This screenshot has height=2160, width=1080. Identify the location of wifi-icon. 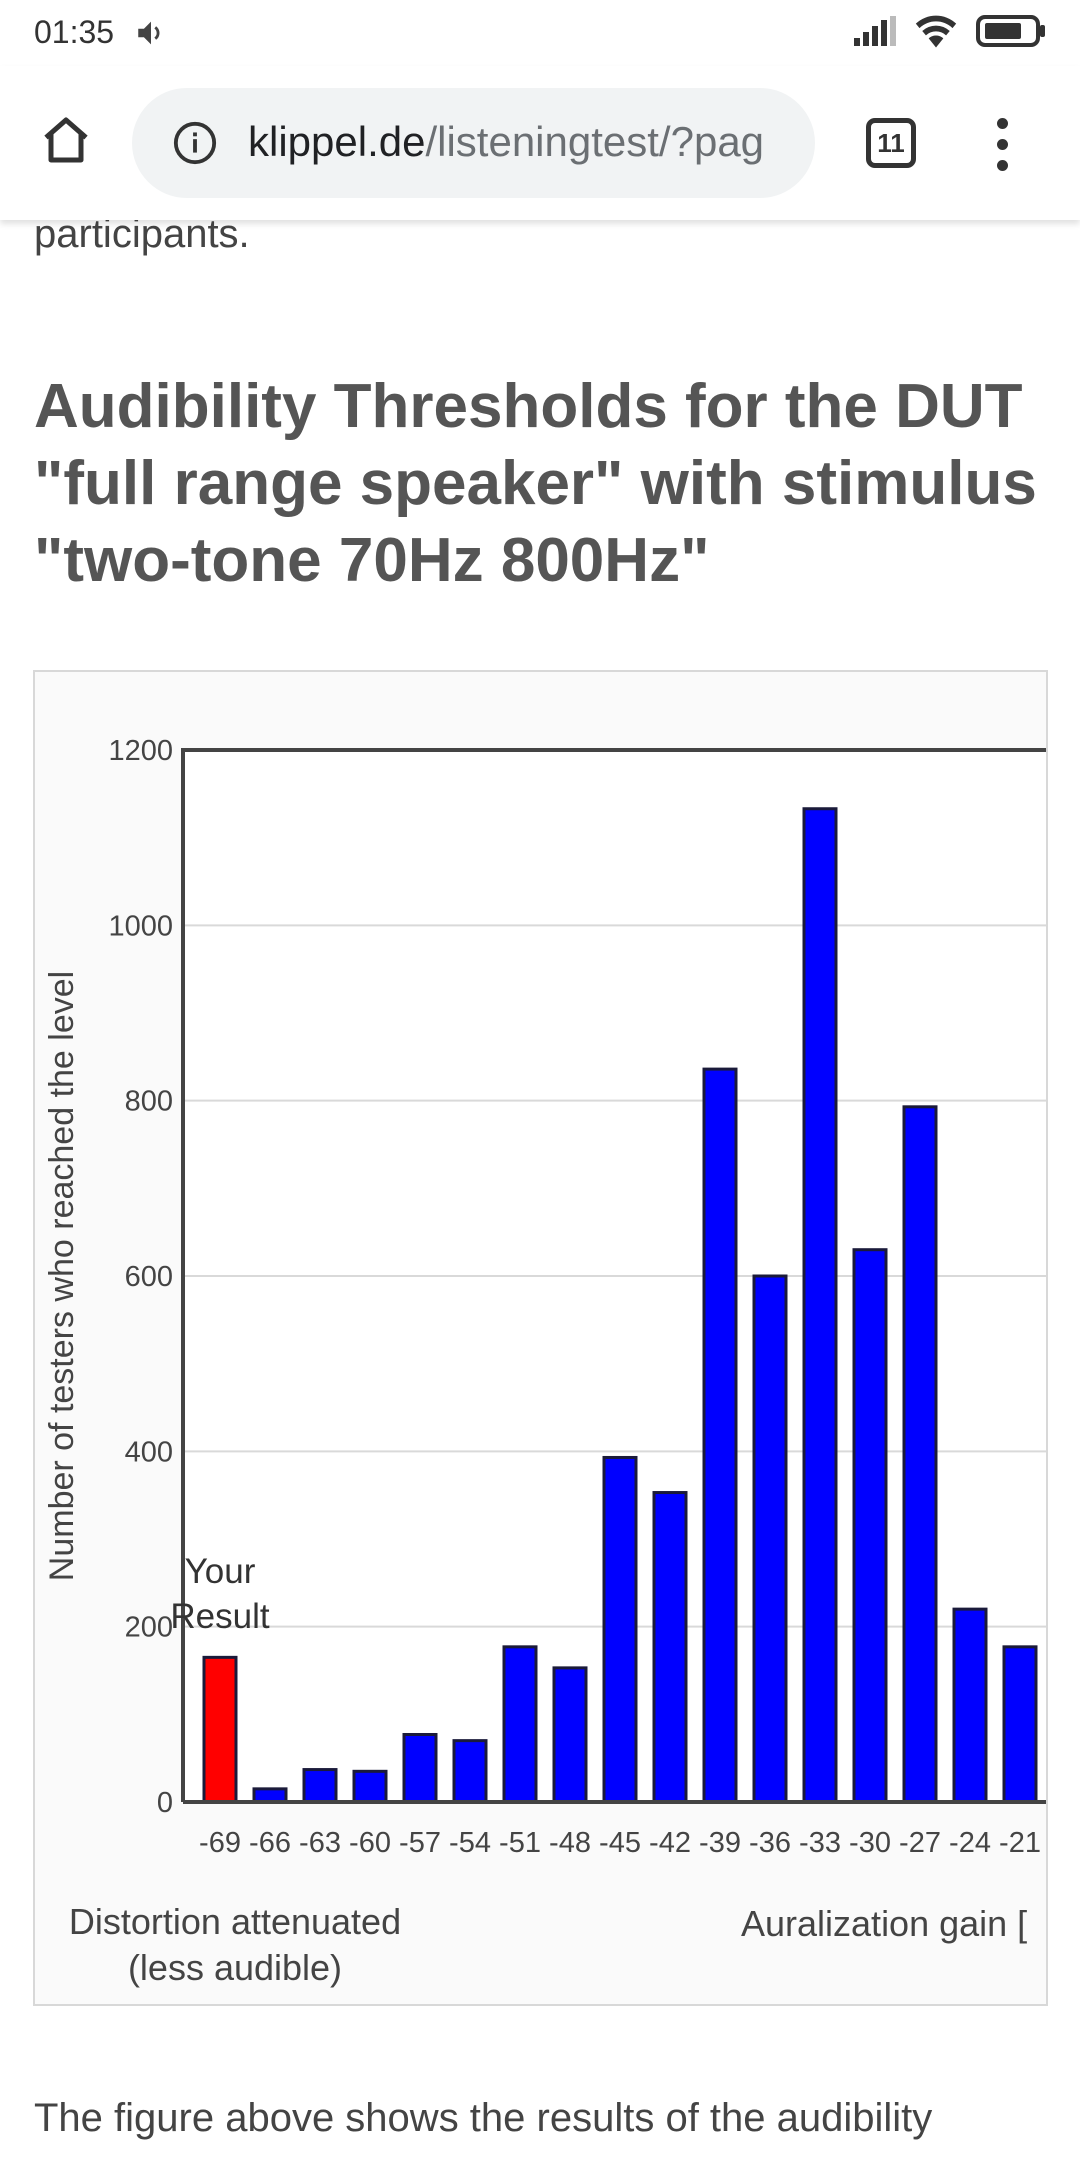
(936, 33).